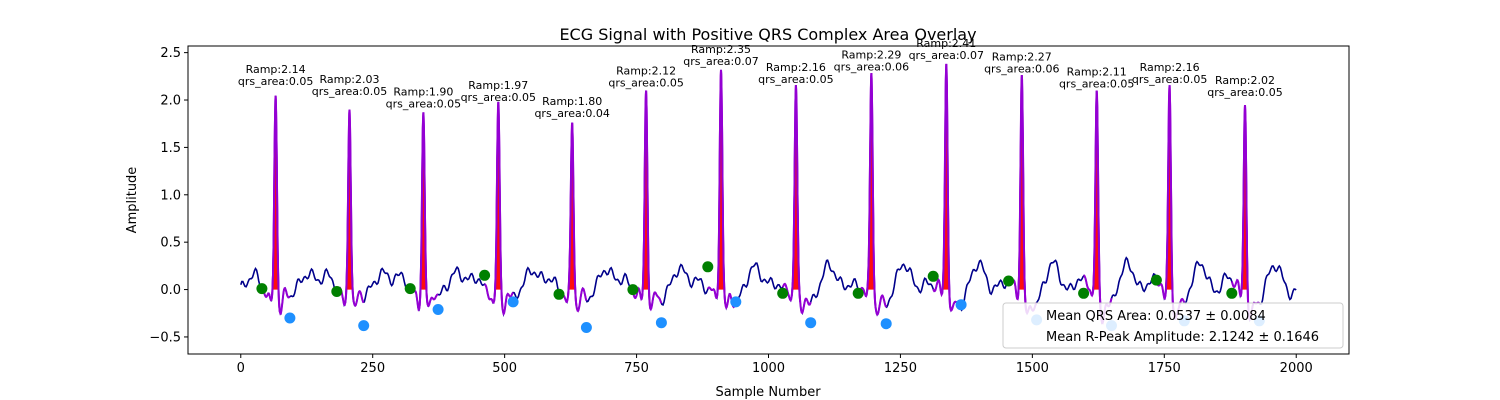 The width and height of the screenshot is (1500, 400). What do you see at coordinates (768, 368) in the screenshot?
I see `x-tick-label: 1000` at bounding box center [768, 368].